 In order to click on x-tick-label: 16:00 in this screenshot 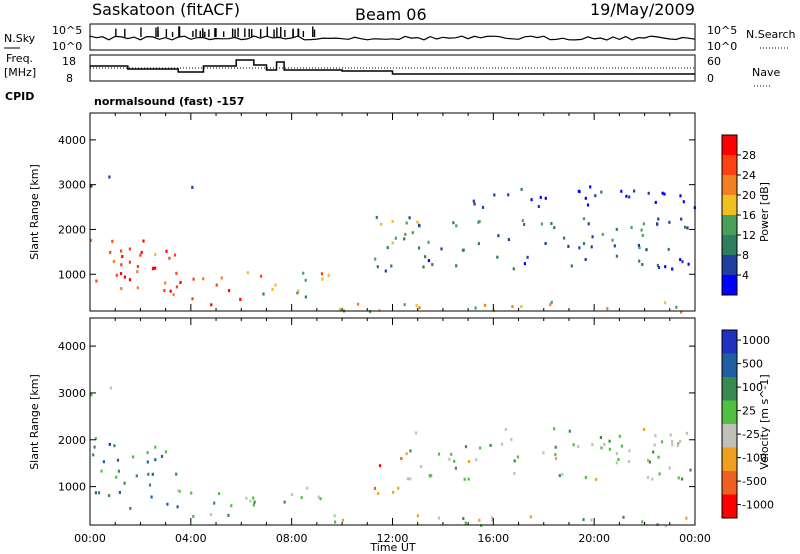, I will do `click(493, 538)`.